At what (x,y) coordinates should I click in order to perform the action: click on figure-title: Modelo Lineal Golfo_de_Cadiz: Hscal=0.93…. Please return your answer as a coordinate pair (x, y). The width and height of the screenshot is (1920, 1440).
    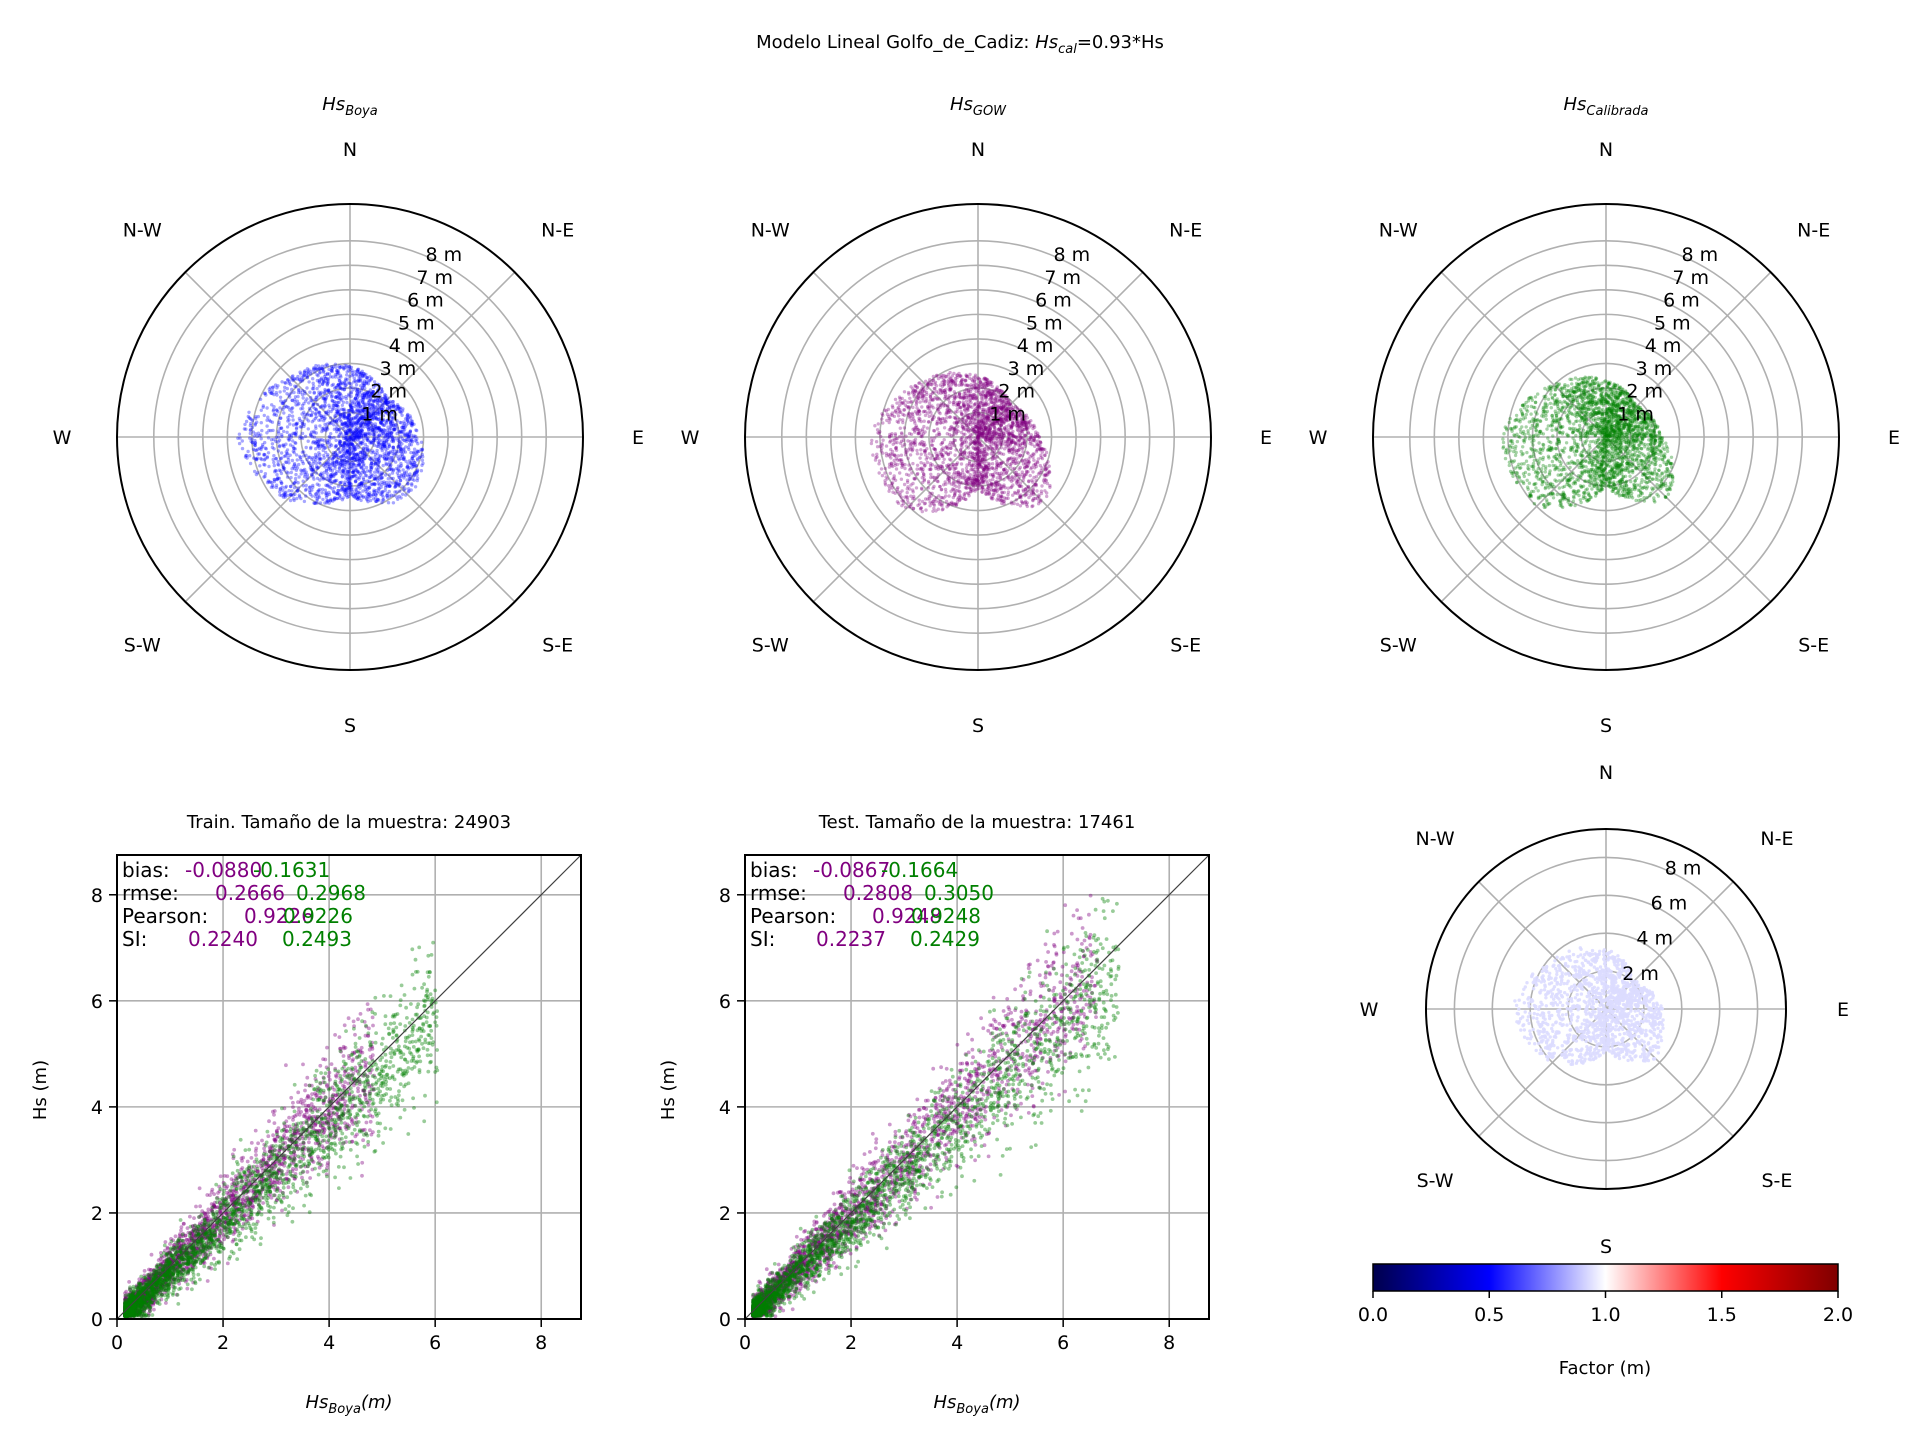
    Looking at the image, I should click on (960, 44).